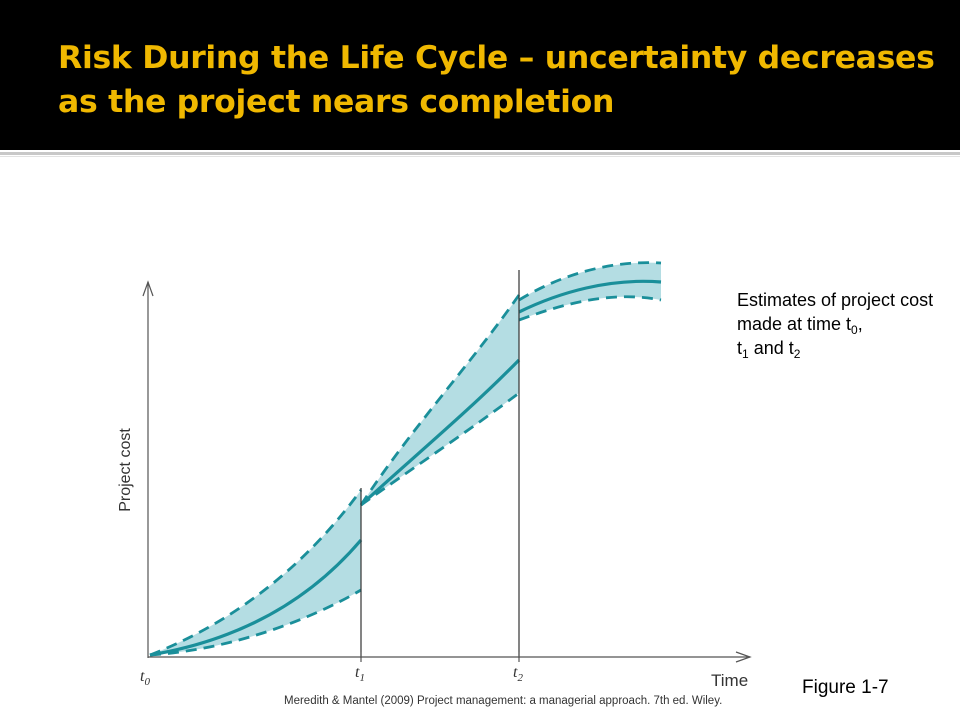 This screenshot has width=960, height=720. I want to click on y-axis-label: Project cost, so click(125, 470).